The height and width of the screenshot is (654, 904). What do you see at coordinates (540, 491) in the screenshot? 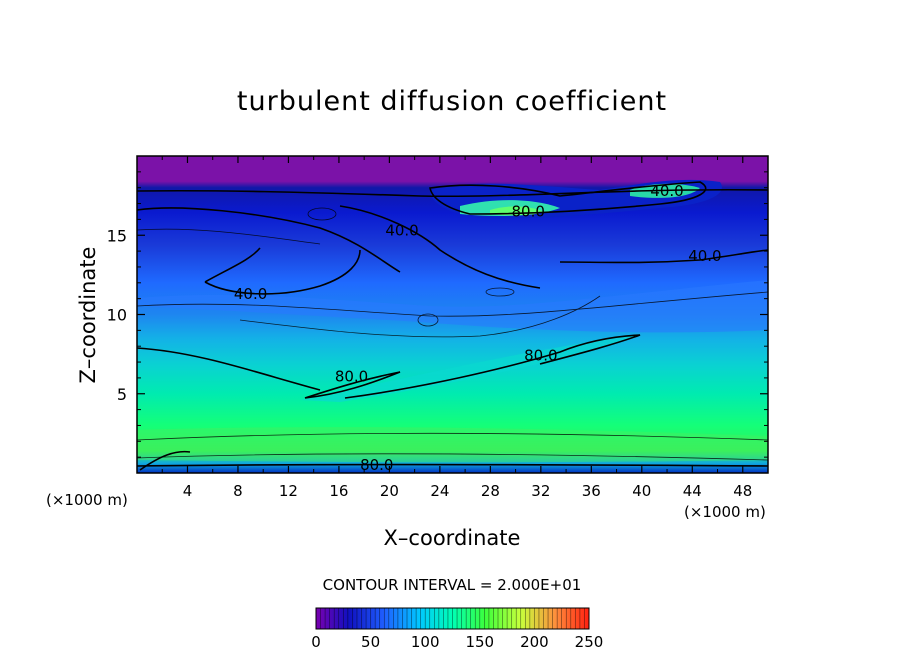
I see `x-tick-label: 32` at bounding box center [540, 491].